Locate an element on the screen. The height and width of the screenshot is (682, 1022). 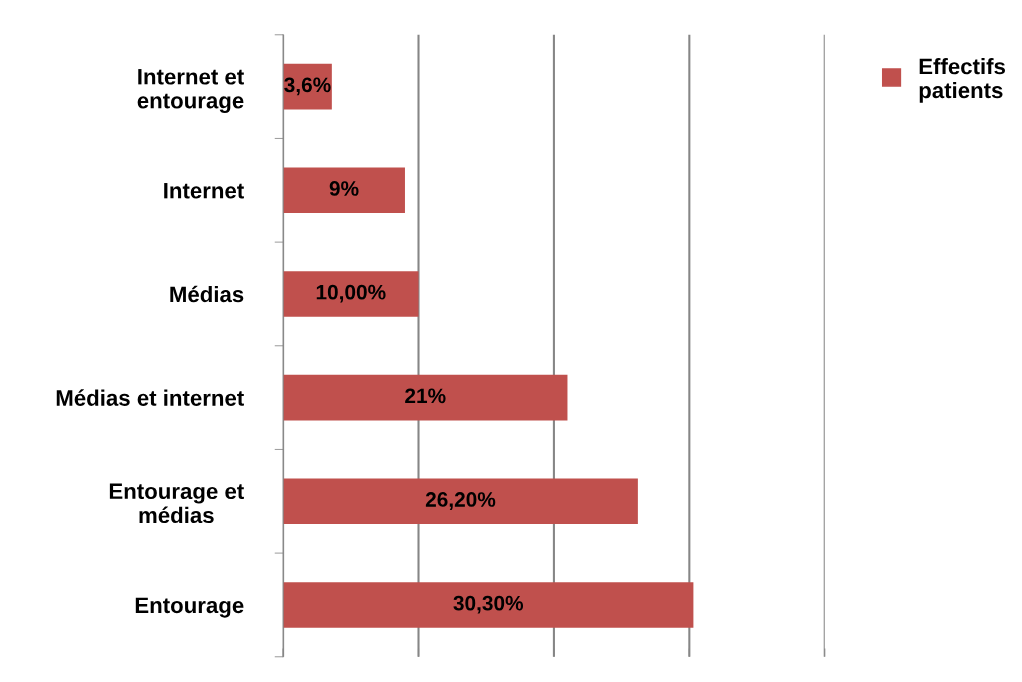
y-tick-label: Internet et entourage is located at coordinates (190, 91).